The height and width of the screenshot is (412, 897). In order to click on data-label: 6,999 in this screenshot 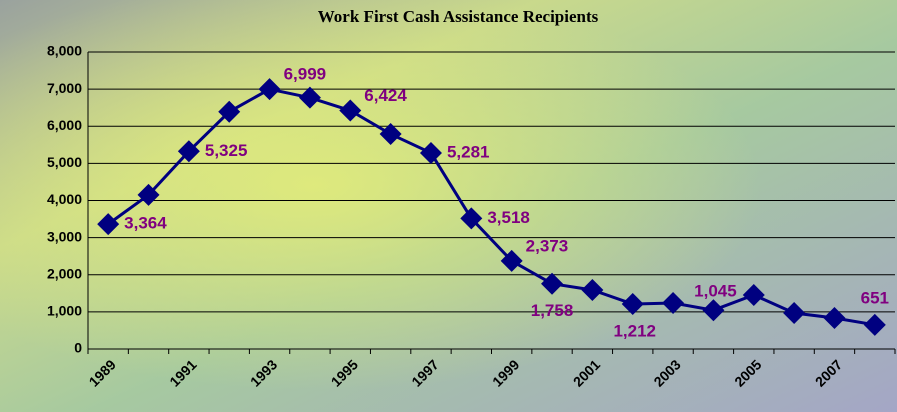, I will do `click(305, 74)`.